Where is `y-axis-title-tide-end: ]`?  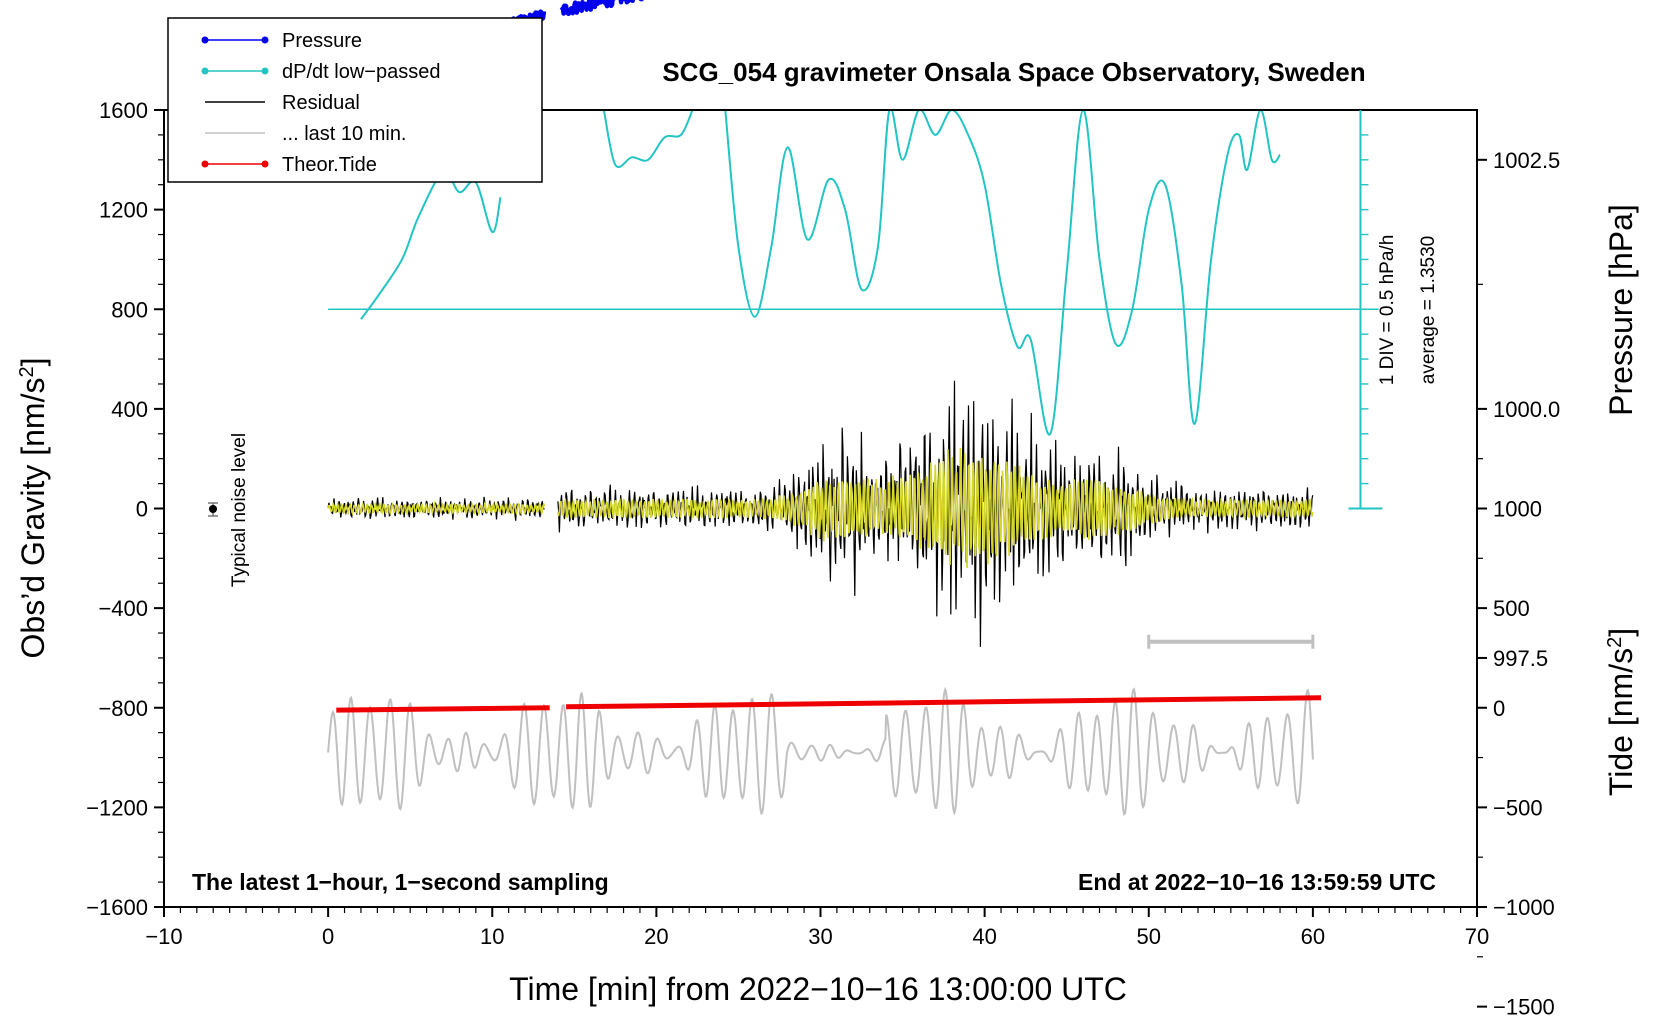 y-axis-title-tide-end: ] is located at coordinates (1621, 632).